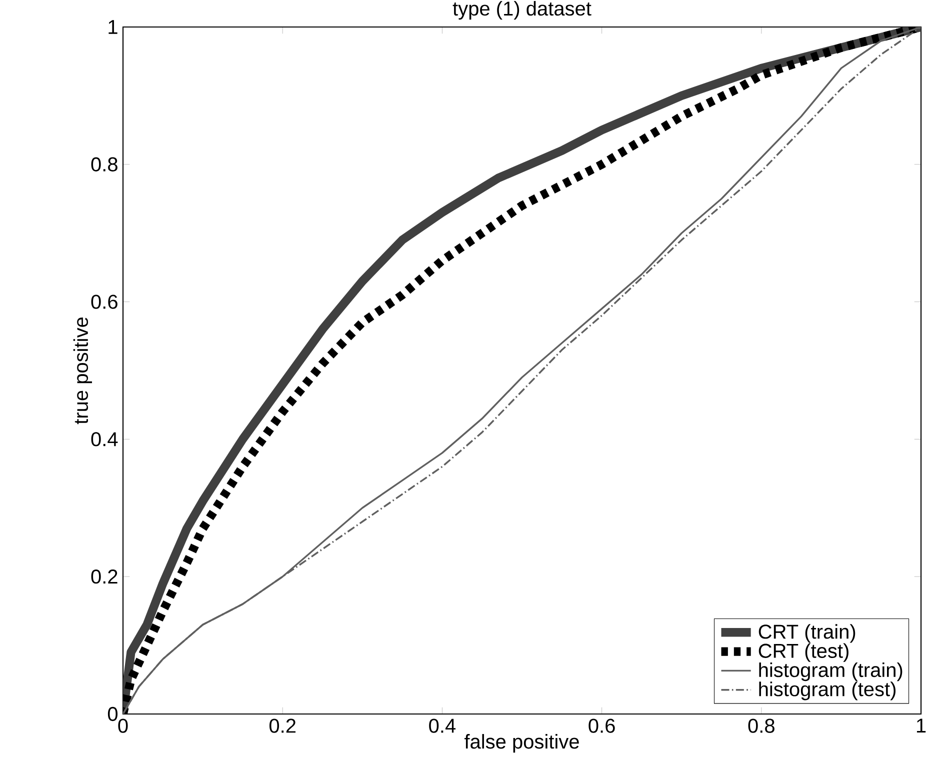 The height and width of the screenshot is (761, 949). What do you see at coordinates (827, 691) in the screenshot?
I see `legend-label: histogram (test)` at bounding box center [827, 691].